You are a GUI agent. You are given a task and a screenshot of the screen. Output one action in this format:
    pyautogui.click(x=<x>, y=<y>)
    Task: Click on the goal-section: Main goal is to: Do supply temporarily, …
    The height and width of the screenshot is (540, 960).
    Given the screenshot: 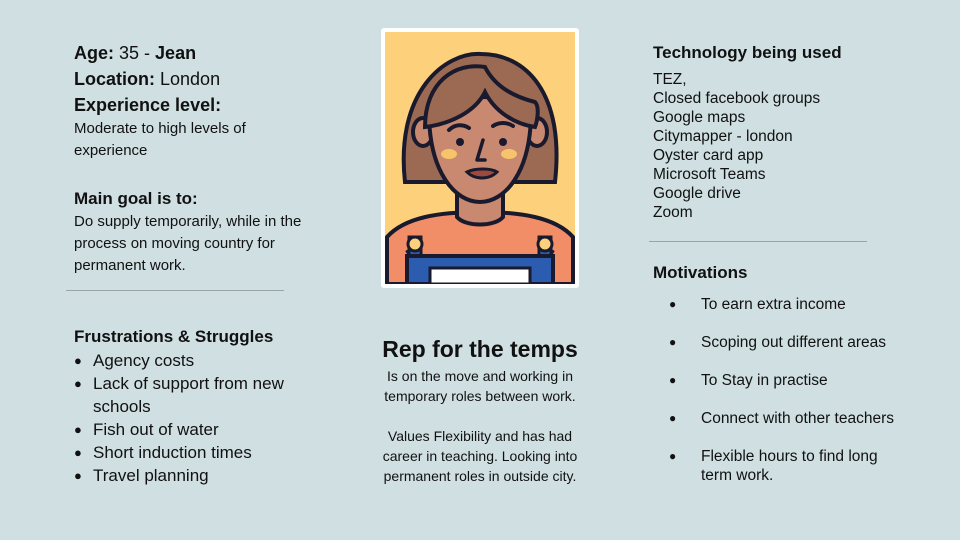 What is the action you would take?
    pyautogui.click(x=194, y=232)
    